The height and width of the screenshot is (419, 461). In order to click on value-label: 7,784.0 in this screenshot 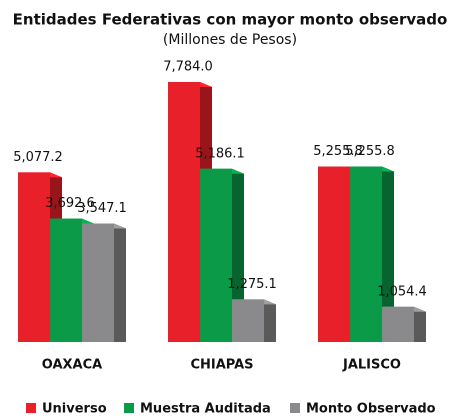, I will do `click(188, 67)`.